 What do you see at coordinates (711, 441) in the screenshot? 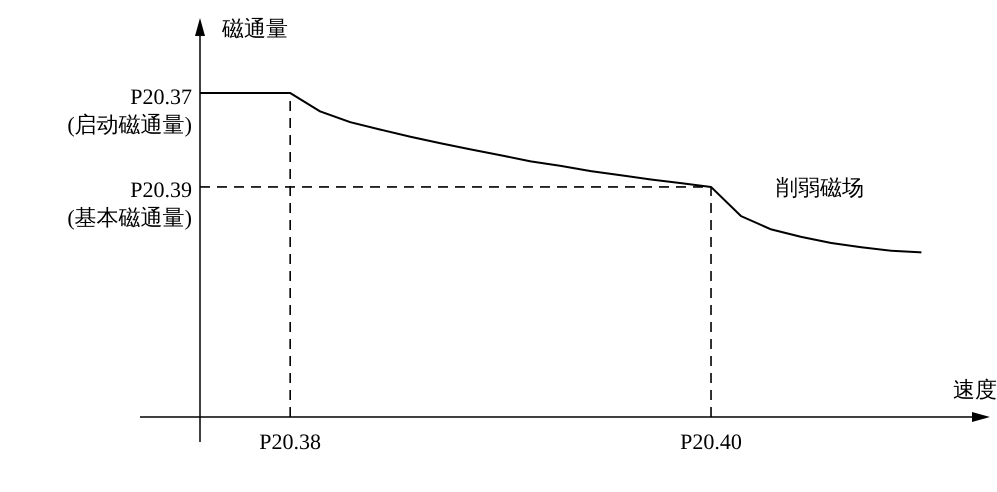
I see `x-tick-label: P20.40` at bounding box center [711, 441].